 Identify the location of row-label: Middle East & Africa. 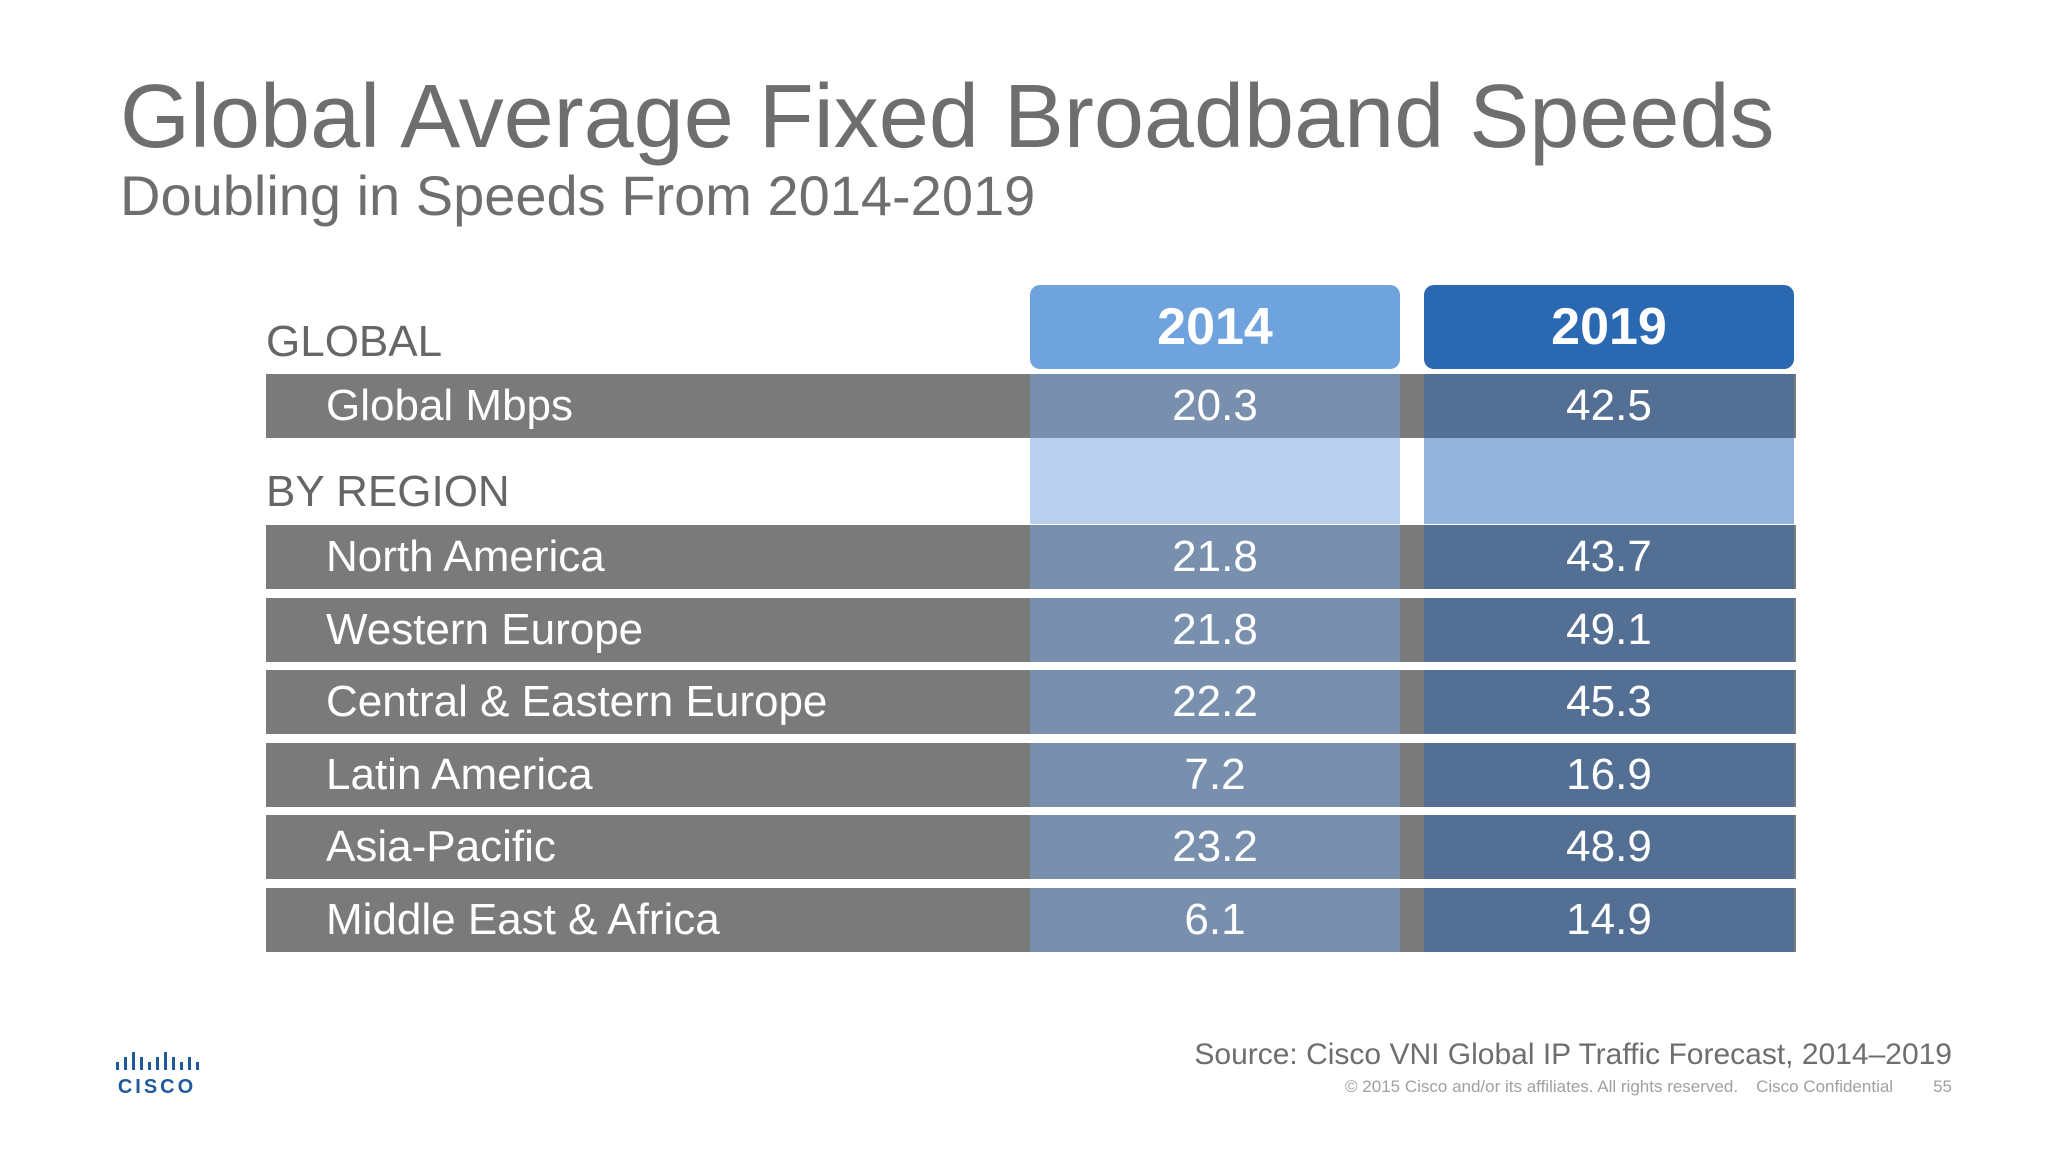
(648, 920).